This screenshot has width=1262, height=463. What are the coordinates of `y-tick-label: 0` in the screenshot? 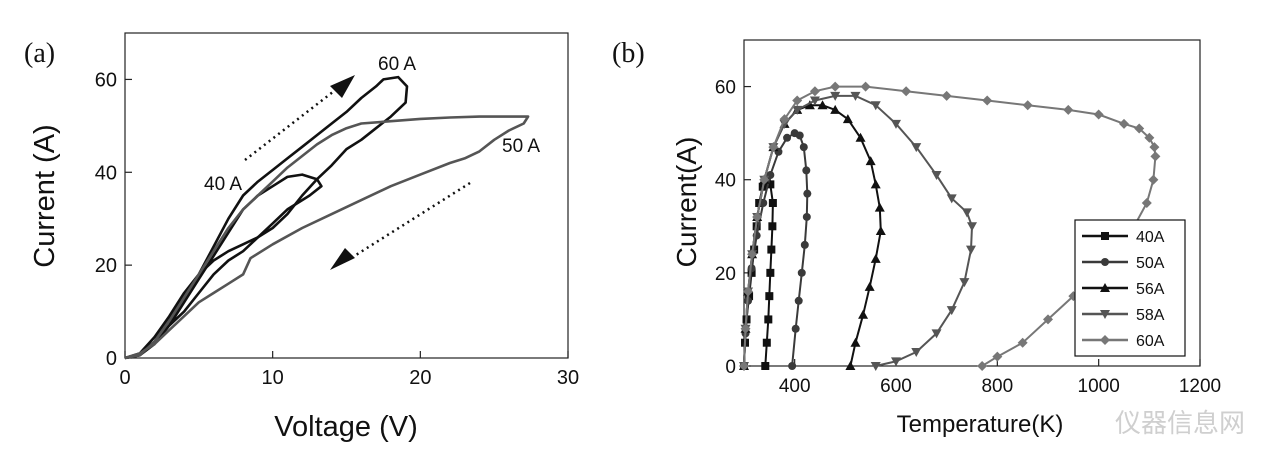 It's located at (730, 367).